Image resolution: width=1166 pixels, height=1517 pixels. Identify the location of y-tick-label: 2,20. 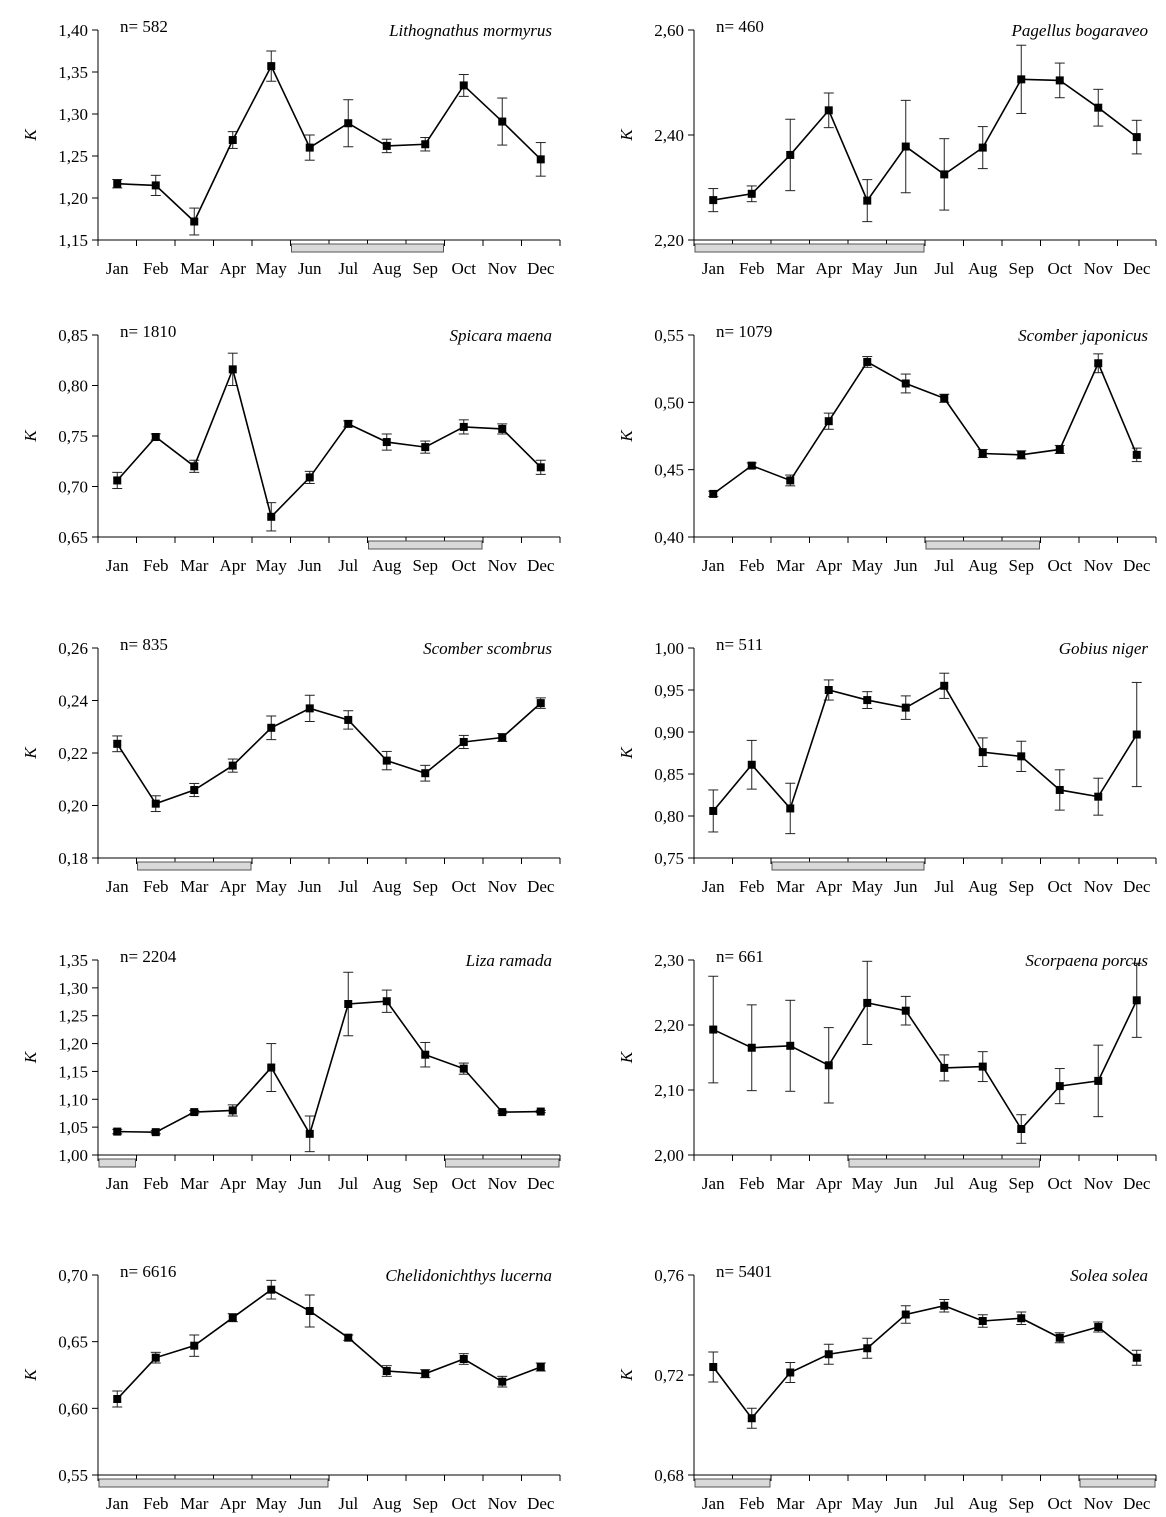
(669, 240).